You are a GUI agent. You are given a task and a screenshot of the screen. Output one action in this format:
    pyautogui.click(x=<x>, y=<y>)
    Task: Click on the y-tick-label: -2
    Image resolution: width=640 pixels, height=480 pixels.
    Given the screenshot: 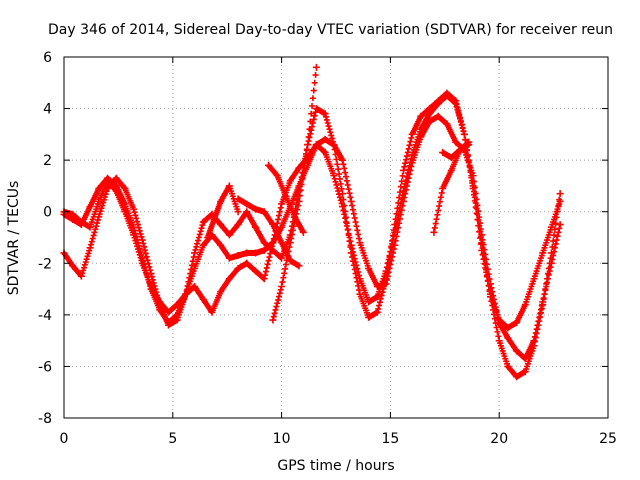 What is the action you would take?
    pyautogui.click(x=45, y=264)
    